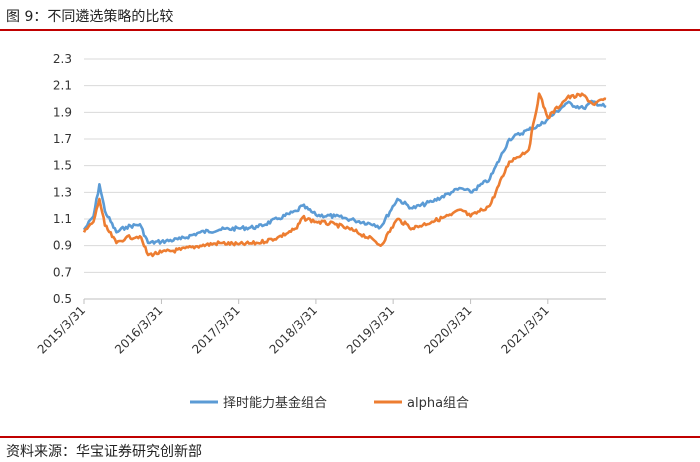 The image size is (700, 462). Describe the element at coordinates (90, 17) in the screenshot. I see `figure-title: 图 9：不同遴选策略的比较` at that location.